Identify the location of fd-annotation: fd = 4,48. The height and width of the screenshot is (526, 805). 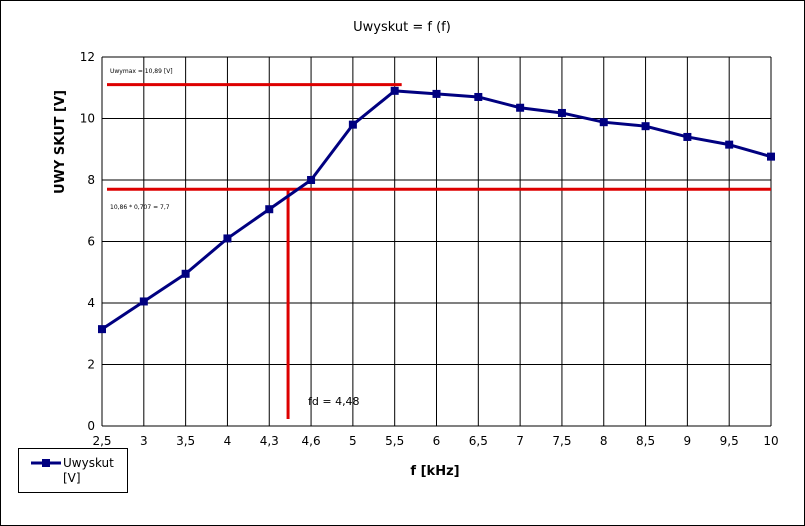
(334, 401).